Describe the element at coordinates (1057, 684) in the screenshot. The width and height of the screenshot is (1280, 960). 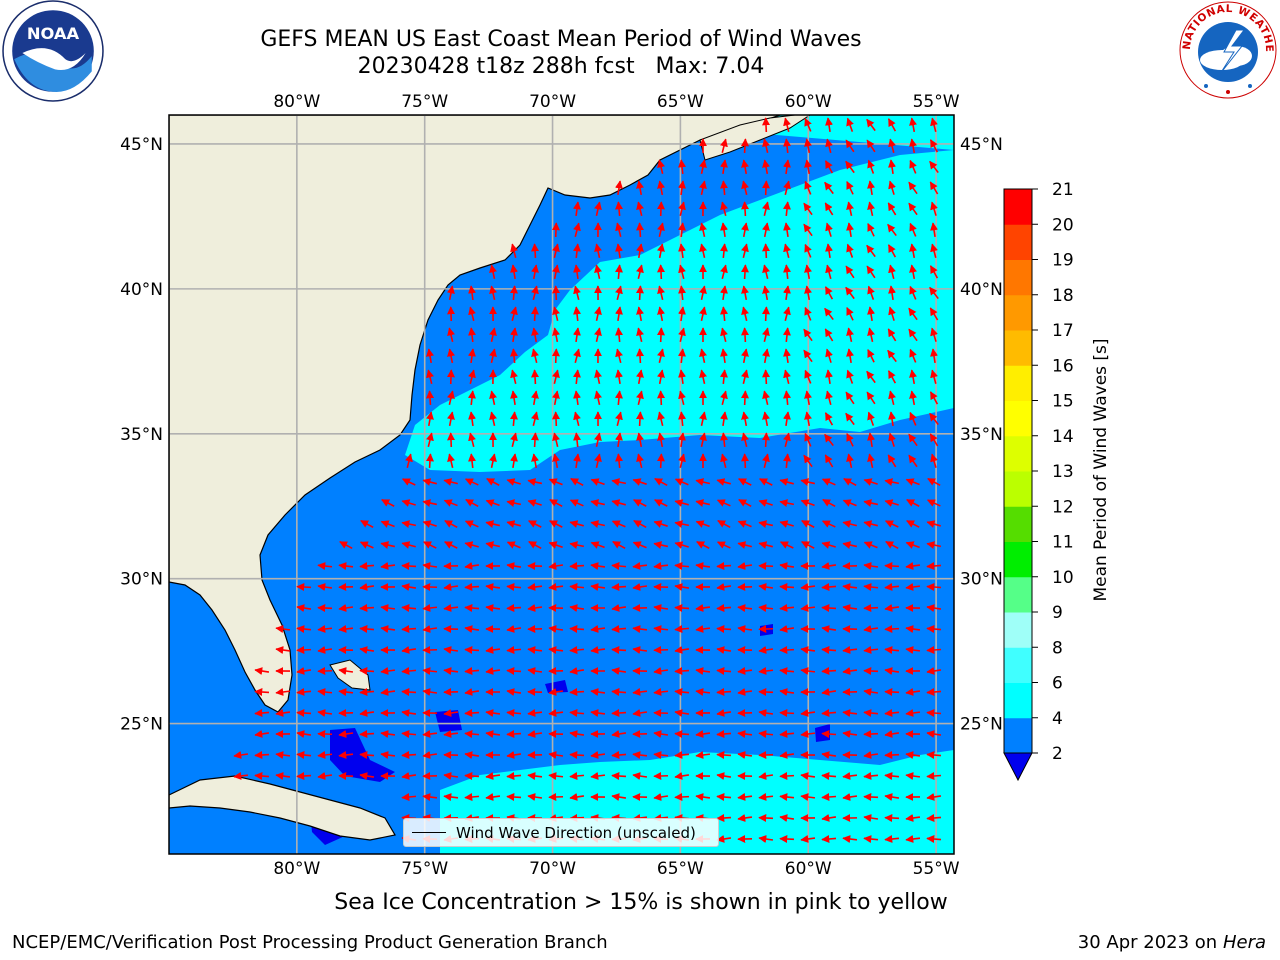
I see `colorbar-tick-label: 6` at that location.